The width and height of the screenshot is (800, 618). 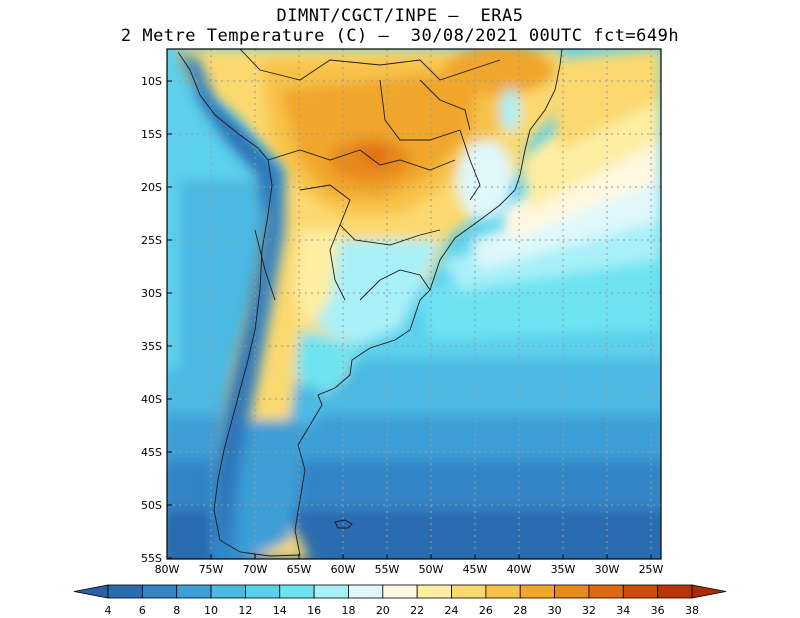 What do you see at coordinates (151, 558) in the screenshot?
I see `lat-label: 55S` at bounding box center [151, 558].